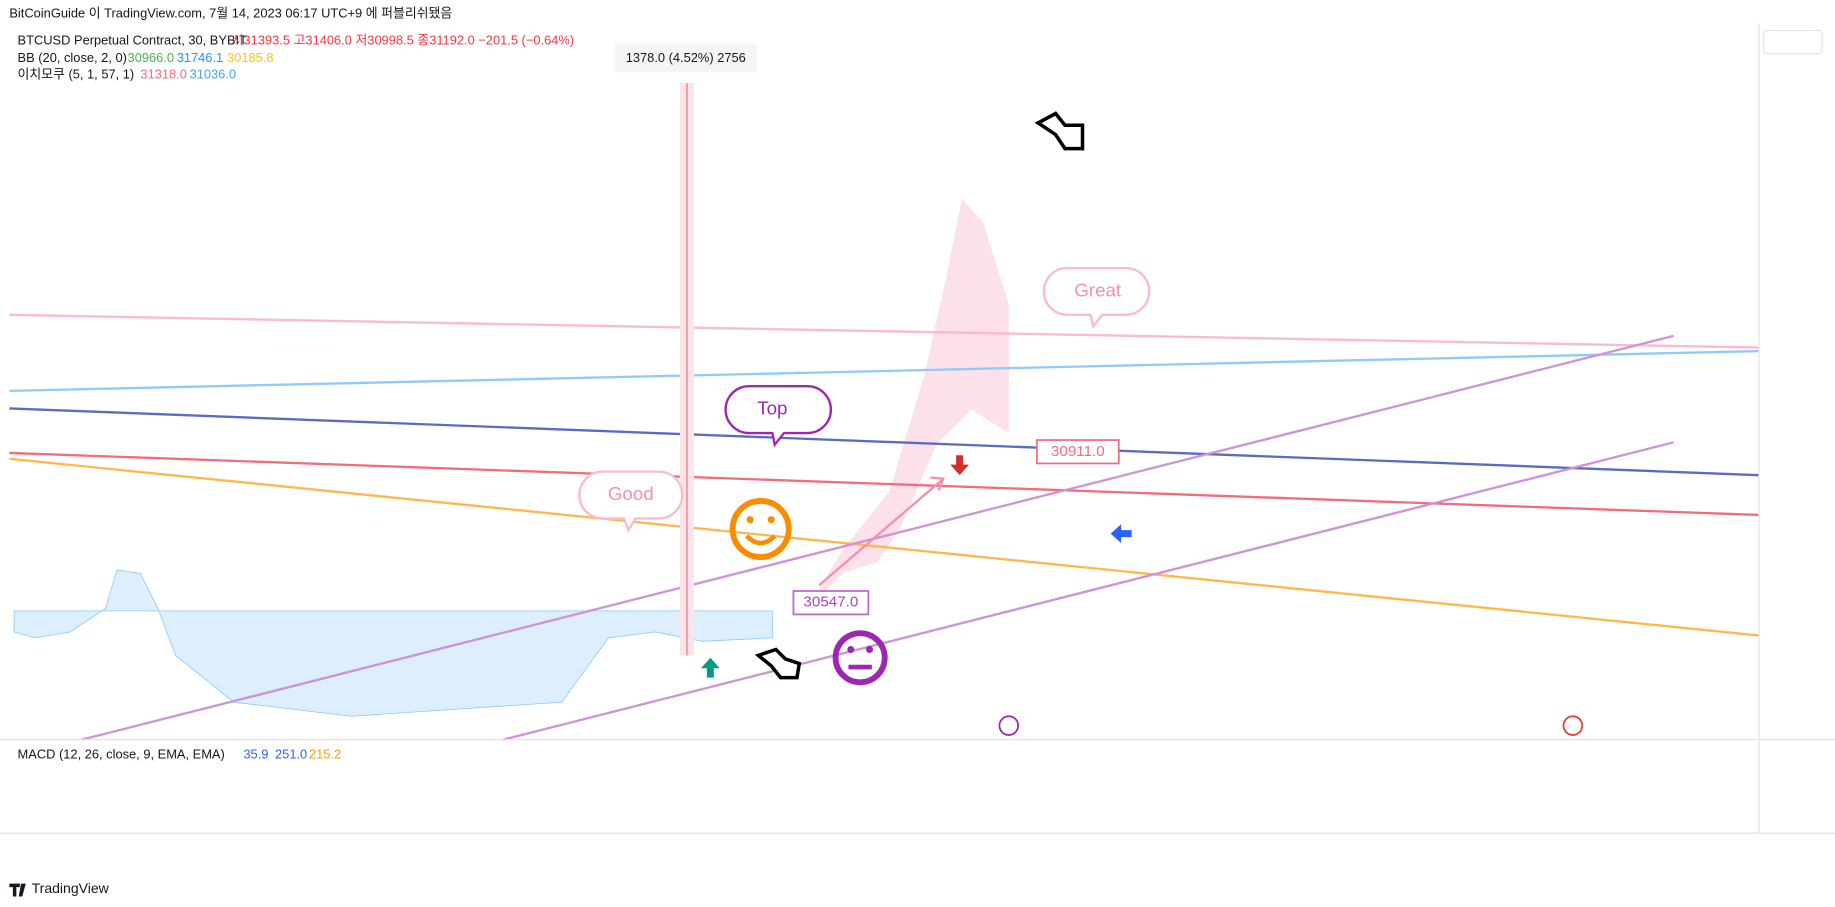  I want to click on arrow-head, so click(937, 483).